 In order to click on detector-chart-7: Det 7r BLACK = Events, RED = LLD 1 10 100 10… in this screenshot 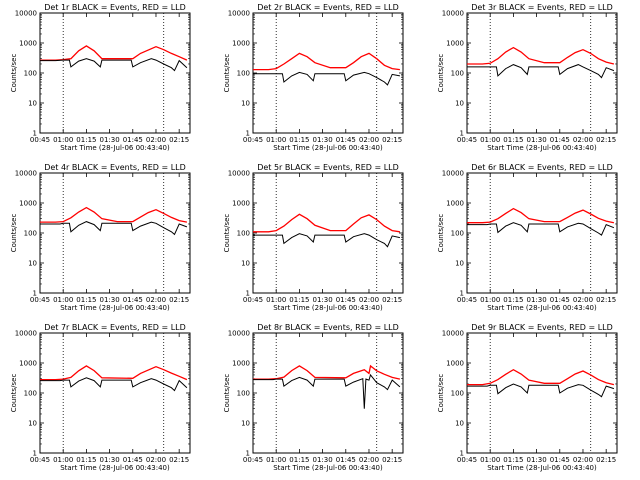, I will do `click(100, 397)`.